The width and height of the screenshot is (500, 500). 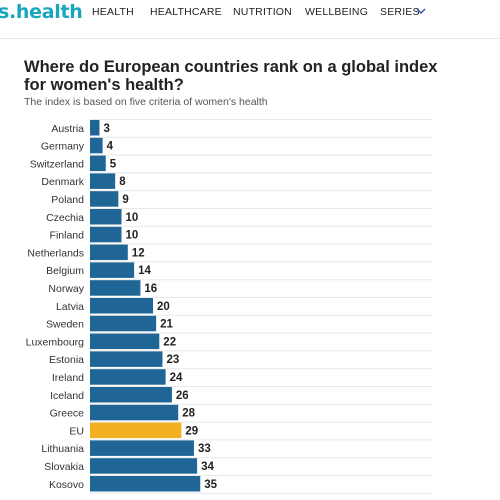 What do you see at coordinates (67, 200) in the screenshot?
I see `category-label: Poland` at bounding box center [67, 200].